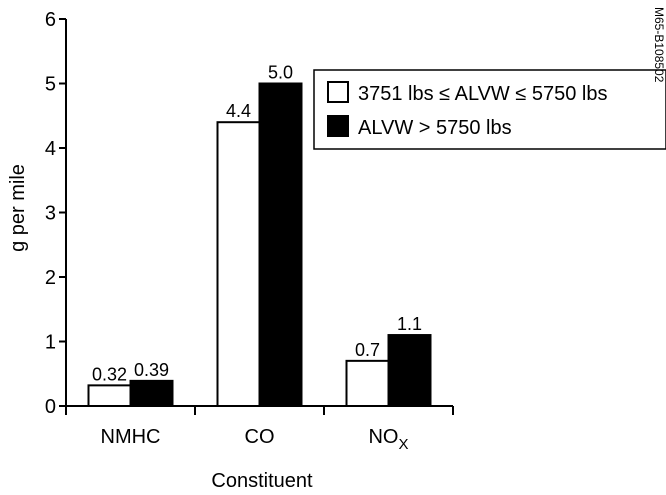 This screenshot has width=666, height=495. Describe the element at coordinates (50, 214) in the screenshot. I see `y-tick-label-3: 3` at that location.